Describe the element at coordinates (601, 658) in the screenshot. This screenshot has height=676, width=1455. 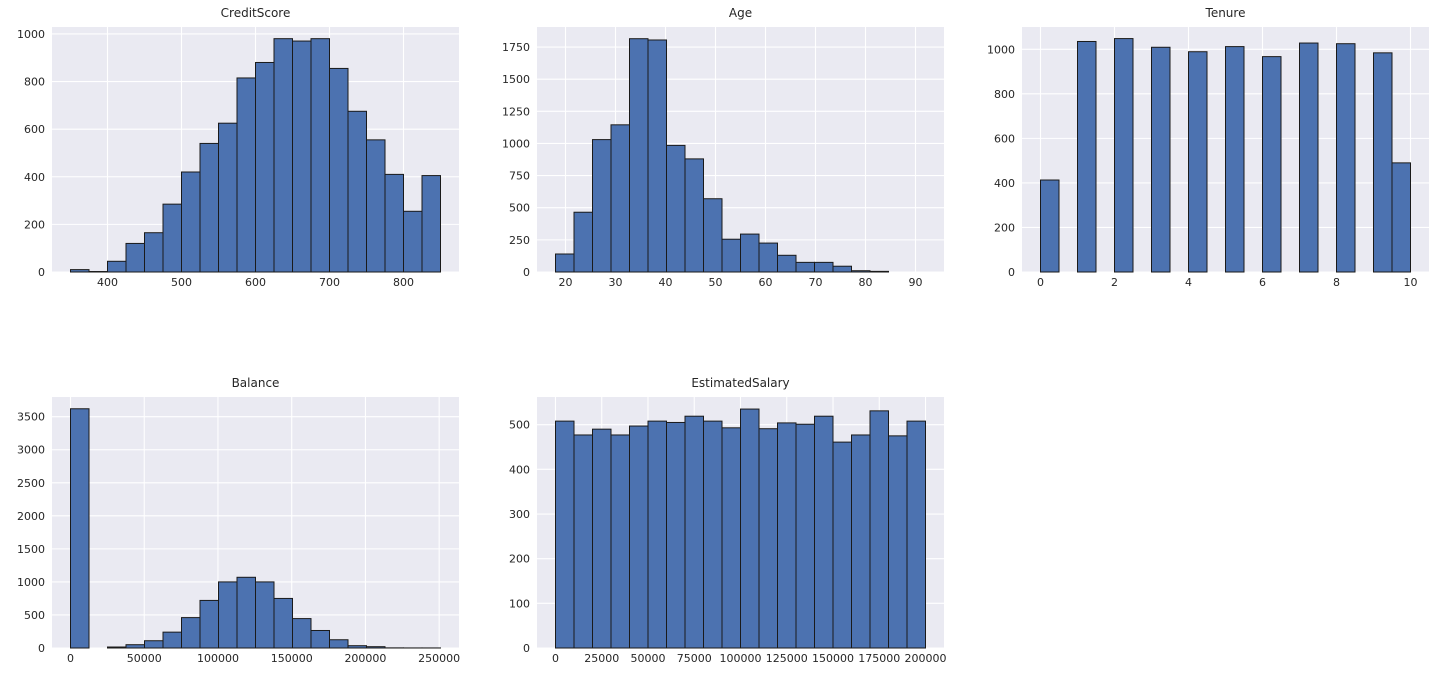
I see `x-tick-label: 25000` at that location.